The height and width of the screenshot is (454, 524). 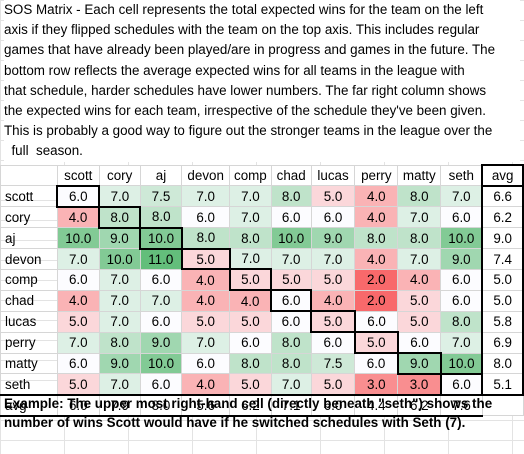 I want to click on row-header-devon: devon, so click(x=29, y=259).